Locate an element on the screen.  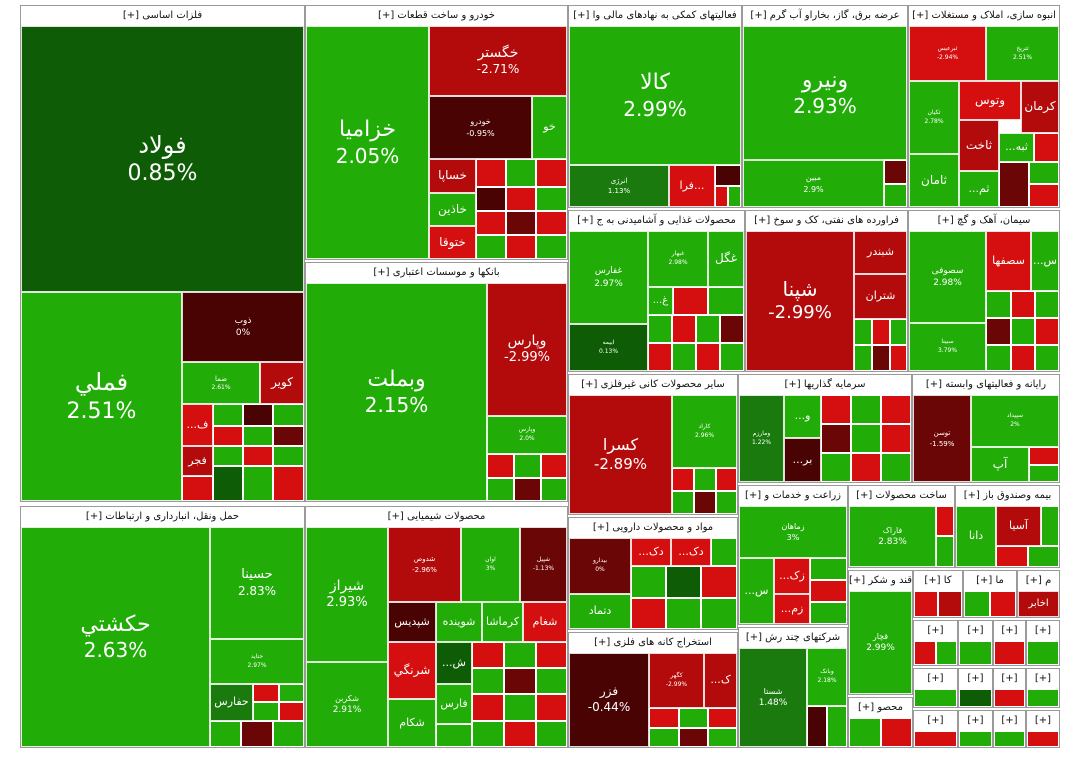
sector-title: ساخت محصولات [+] is located at coordinates (901, 496).